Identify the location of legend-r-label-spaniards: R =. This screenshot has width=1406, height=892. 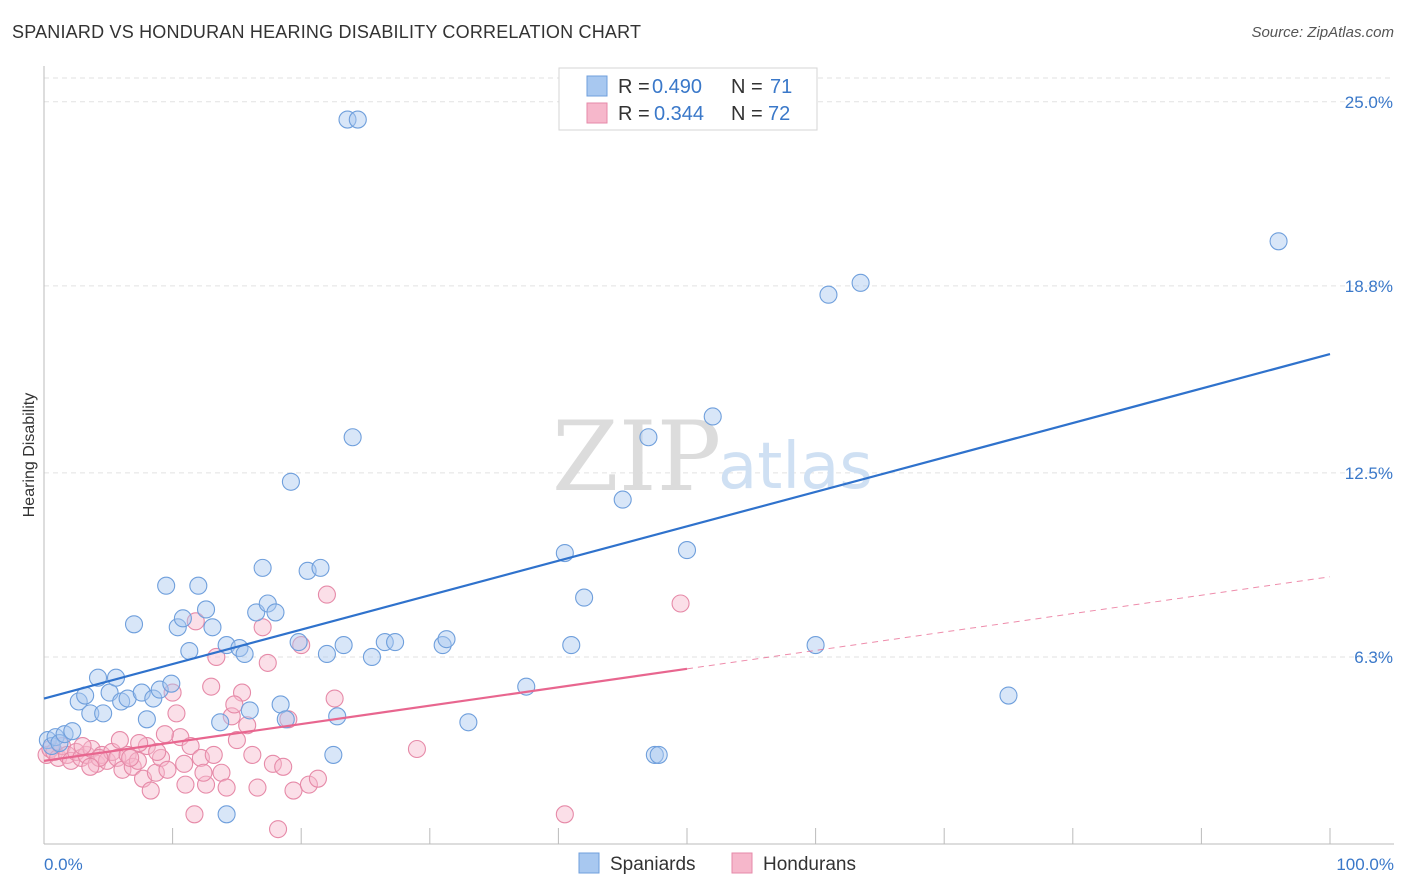
(634, 87).